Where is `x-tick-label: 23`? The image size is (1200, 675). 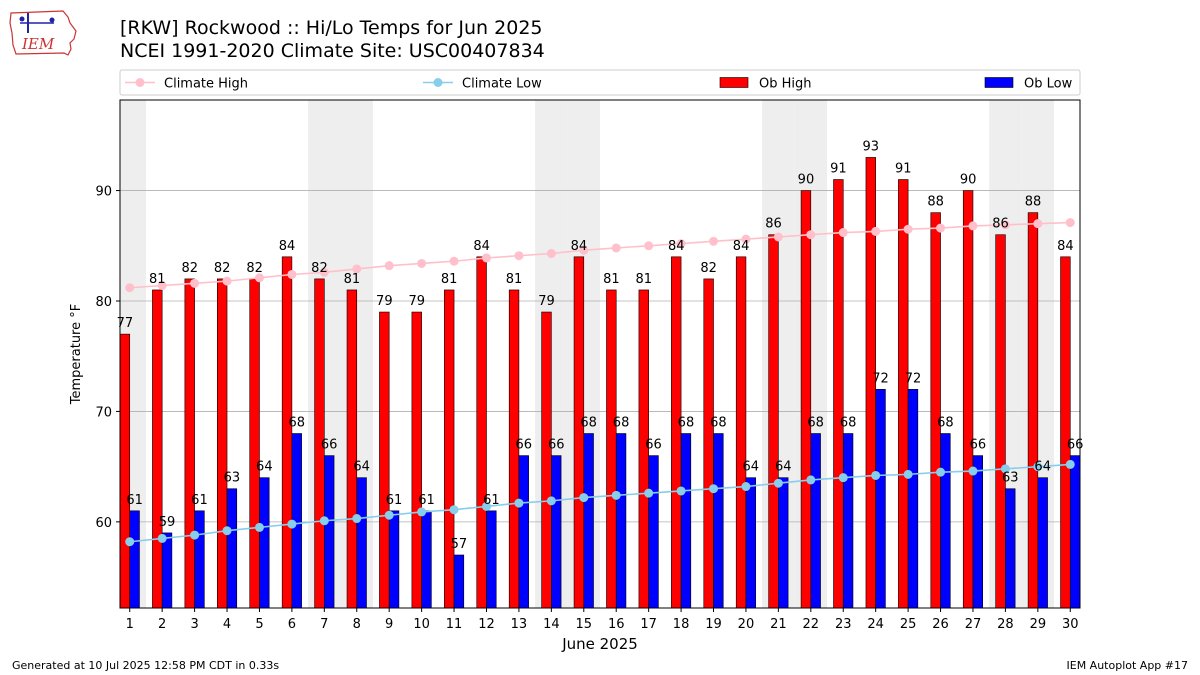 x-tick-label: 23 is located at coordinates (843, 624).